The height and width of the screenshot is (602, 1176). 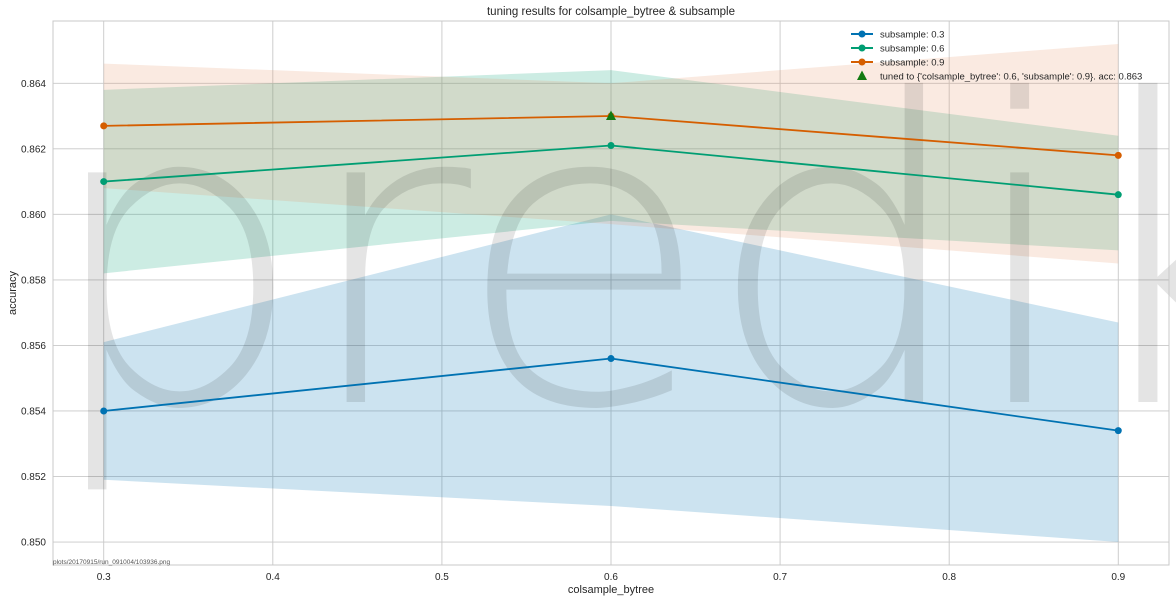 What do you see at coordinates (912, 63) in the screenshot?
I see `legend-label-subsample-0-9: subsample: 0.9` at bounding box center [912, 63].